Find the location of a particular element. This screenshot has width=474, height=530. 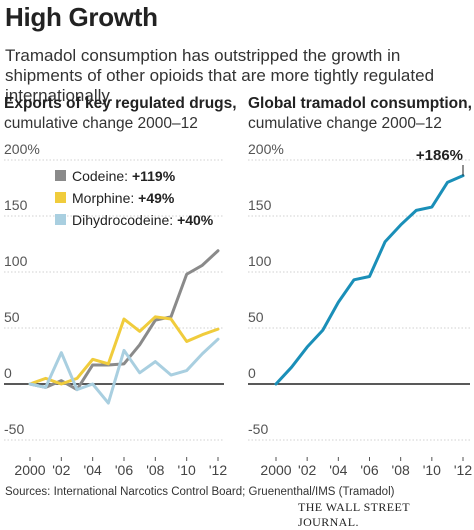

legend-series-change: +119% is located at coordinates (154, 176).